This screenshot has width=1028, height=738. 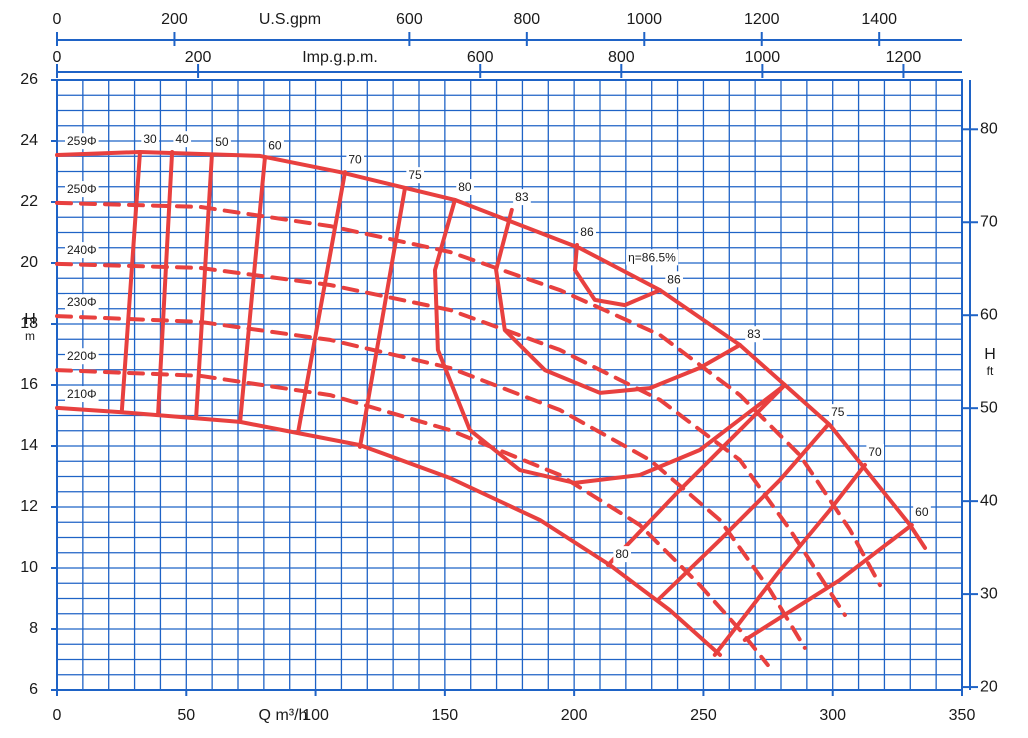 I want to click on y-tick-label: 16, so click(x=29, y=384).